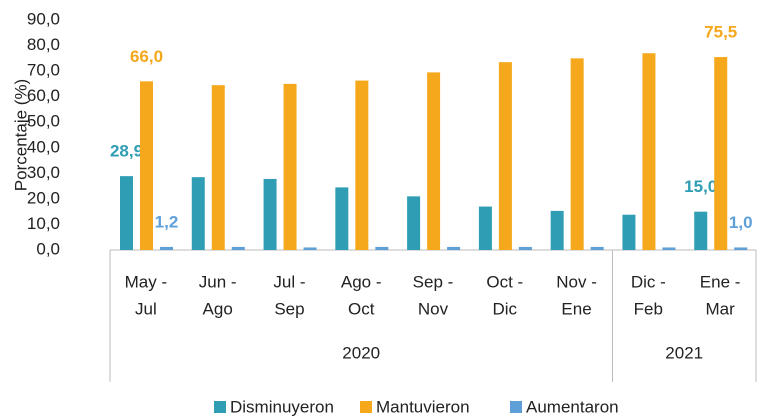 Image resolution: width=757 pixels, height=417 pixels. Describe the element at coordinates (433, 281) in the screenshot. I see `x-tick-label: Sep -` at that location.